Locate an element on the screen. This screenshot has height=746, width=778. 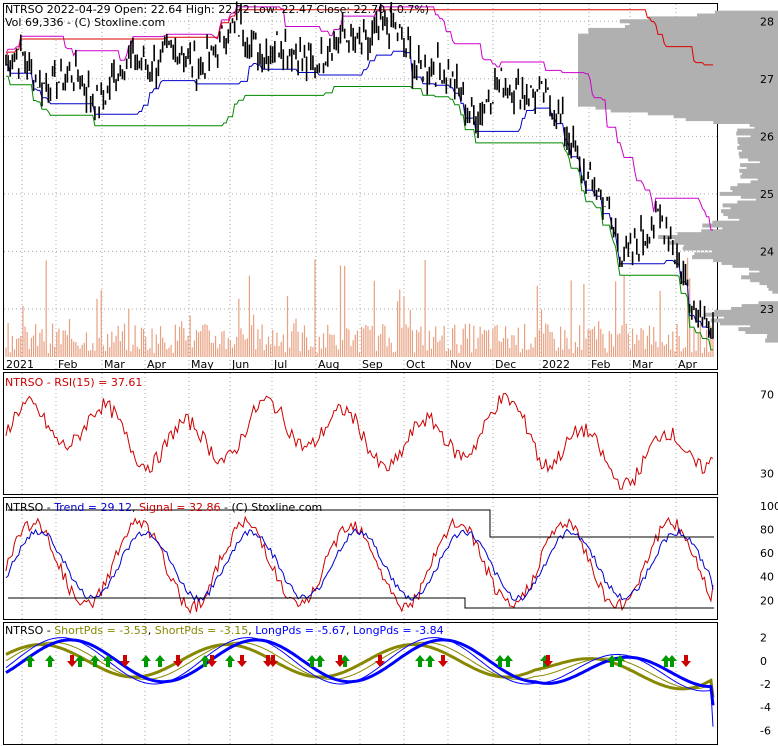
pds-y-tick: -2 is located at coordinates (765, 684).